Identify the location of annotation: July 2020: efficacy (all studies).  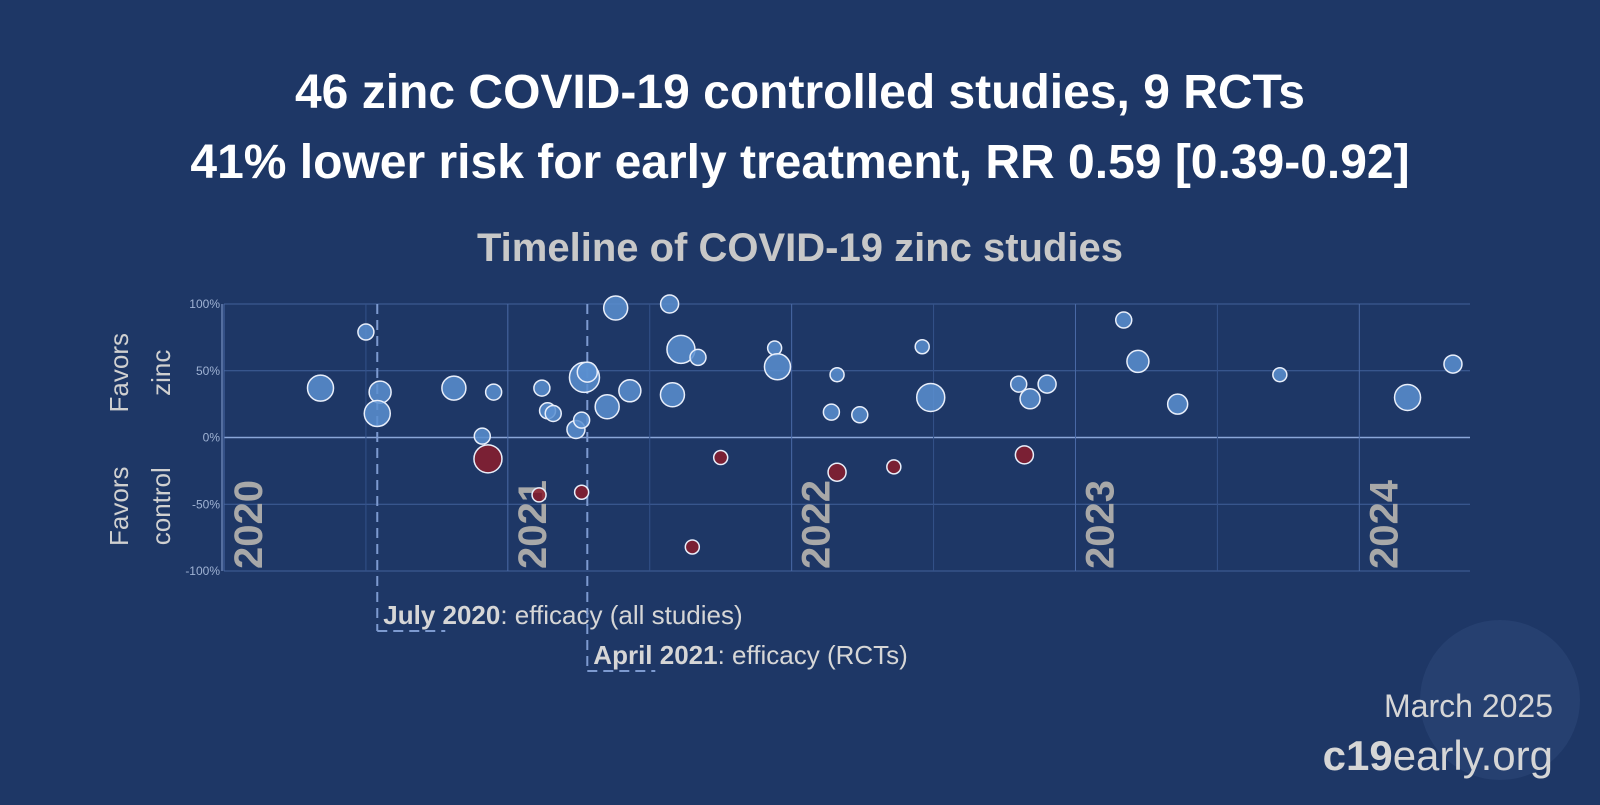
(562, 615).